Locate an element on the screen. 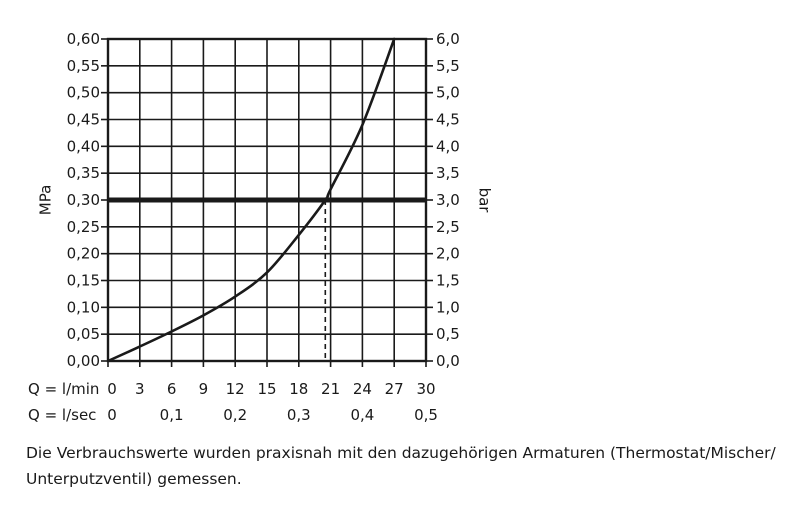 This screenshot has height=510, width=800. left-tick-label: 0,20 is located at coordinates (83, 254).